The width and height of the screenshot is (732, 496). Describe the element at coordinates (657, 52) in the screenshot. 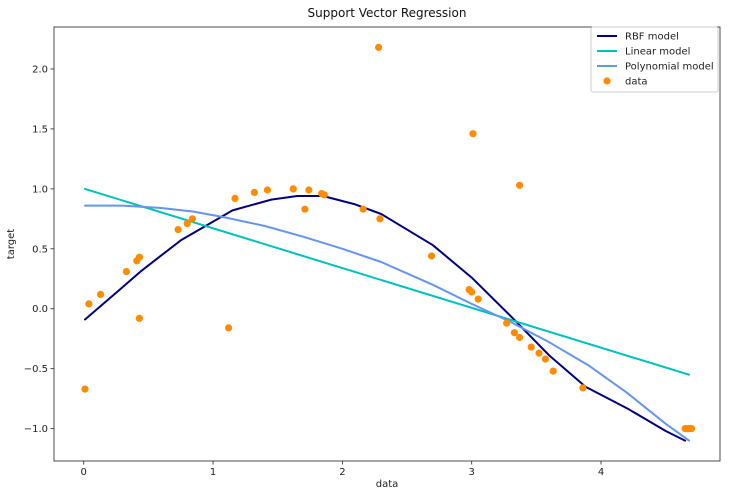

I see `legend-label-linear-model: Linear model` at that location.